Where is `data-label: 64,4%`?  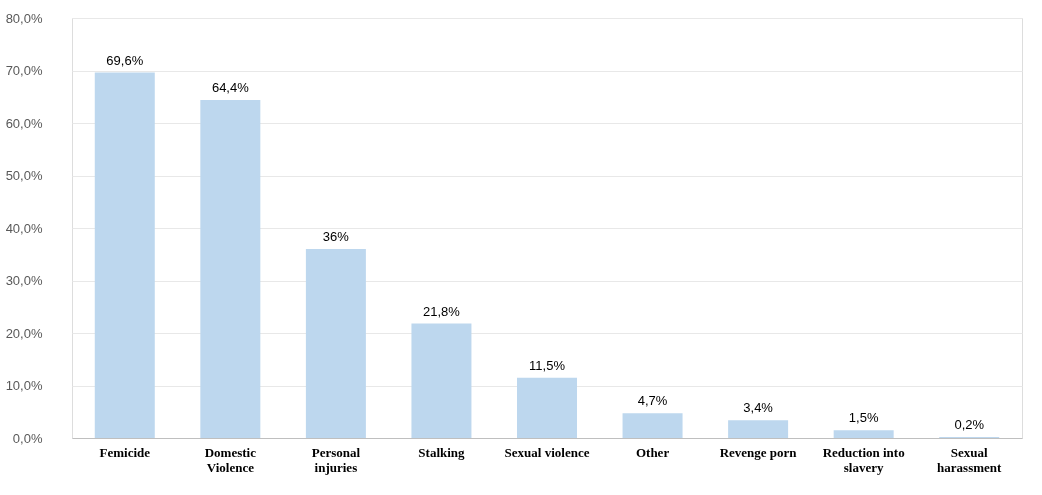
data-label: 64,4% is located at coordinates (230, 87).